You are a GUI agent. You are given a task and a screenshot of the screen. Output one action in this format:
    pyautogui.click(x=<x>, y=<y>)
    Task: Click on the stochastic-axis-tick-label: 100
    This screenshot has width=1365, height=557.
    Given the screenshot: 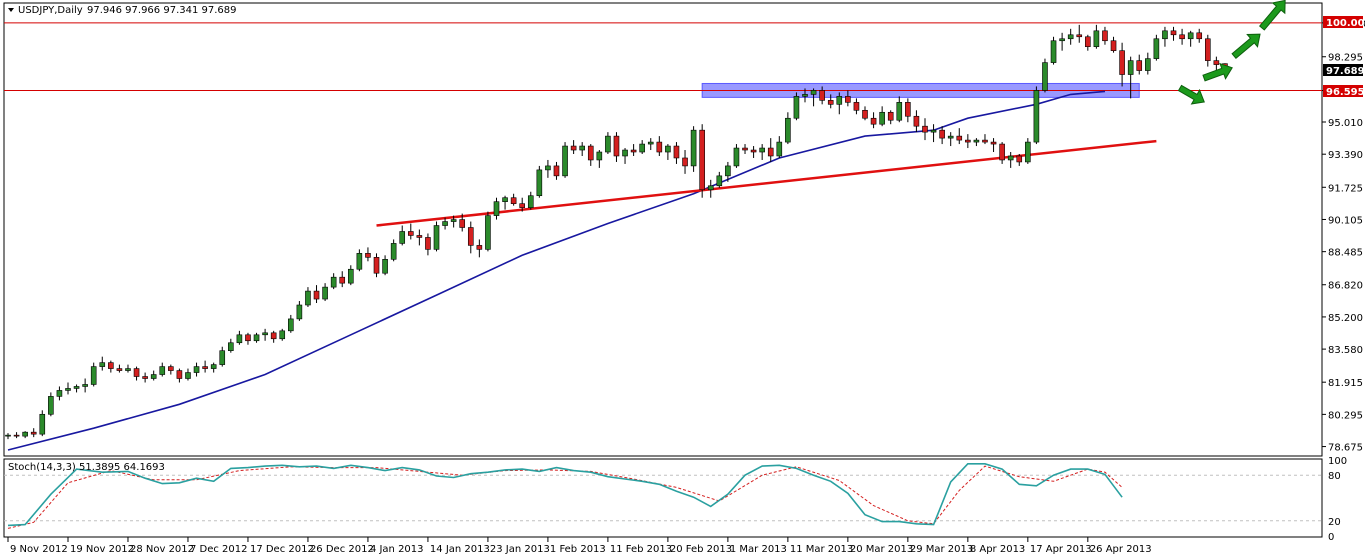 What is the action you would take?
    pyautogui.click(x=1337, y=461)
    